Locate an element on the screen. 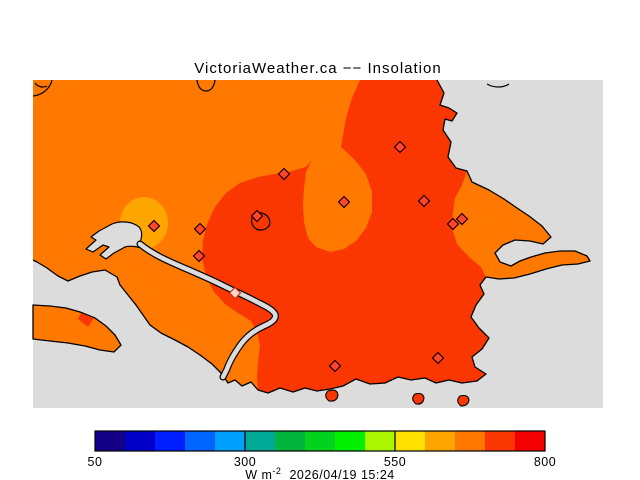 The height and width of the screenshot is (480, 640). colorbar-label-550: 550 is located at coordinates (395, 462).